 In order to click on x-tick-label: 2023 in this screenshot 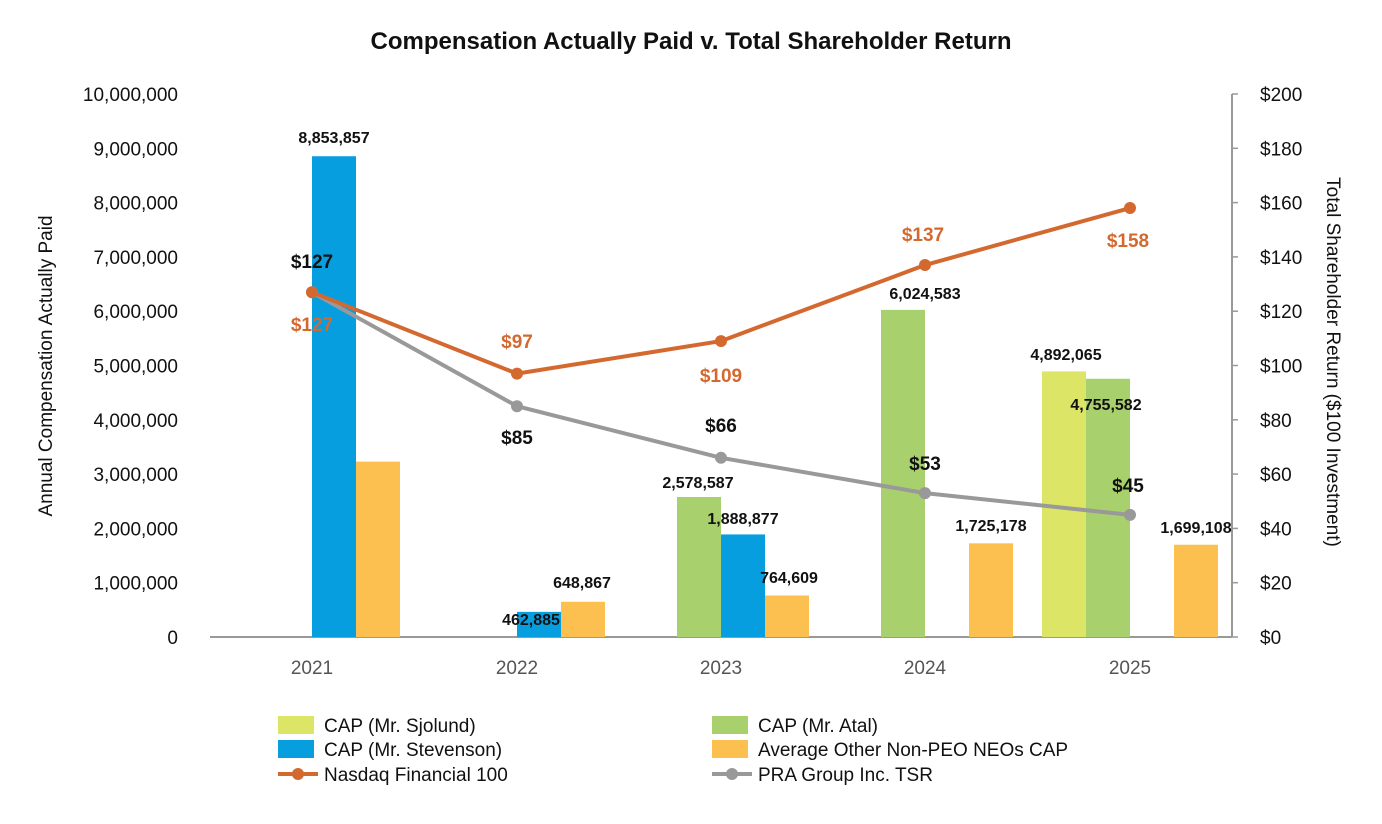, I will do `click(721, 668)`.